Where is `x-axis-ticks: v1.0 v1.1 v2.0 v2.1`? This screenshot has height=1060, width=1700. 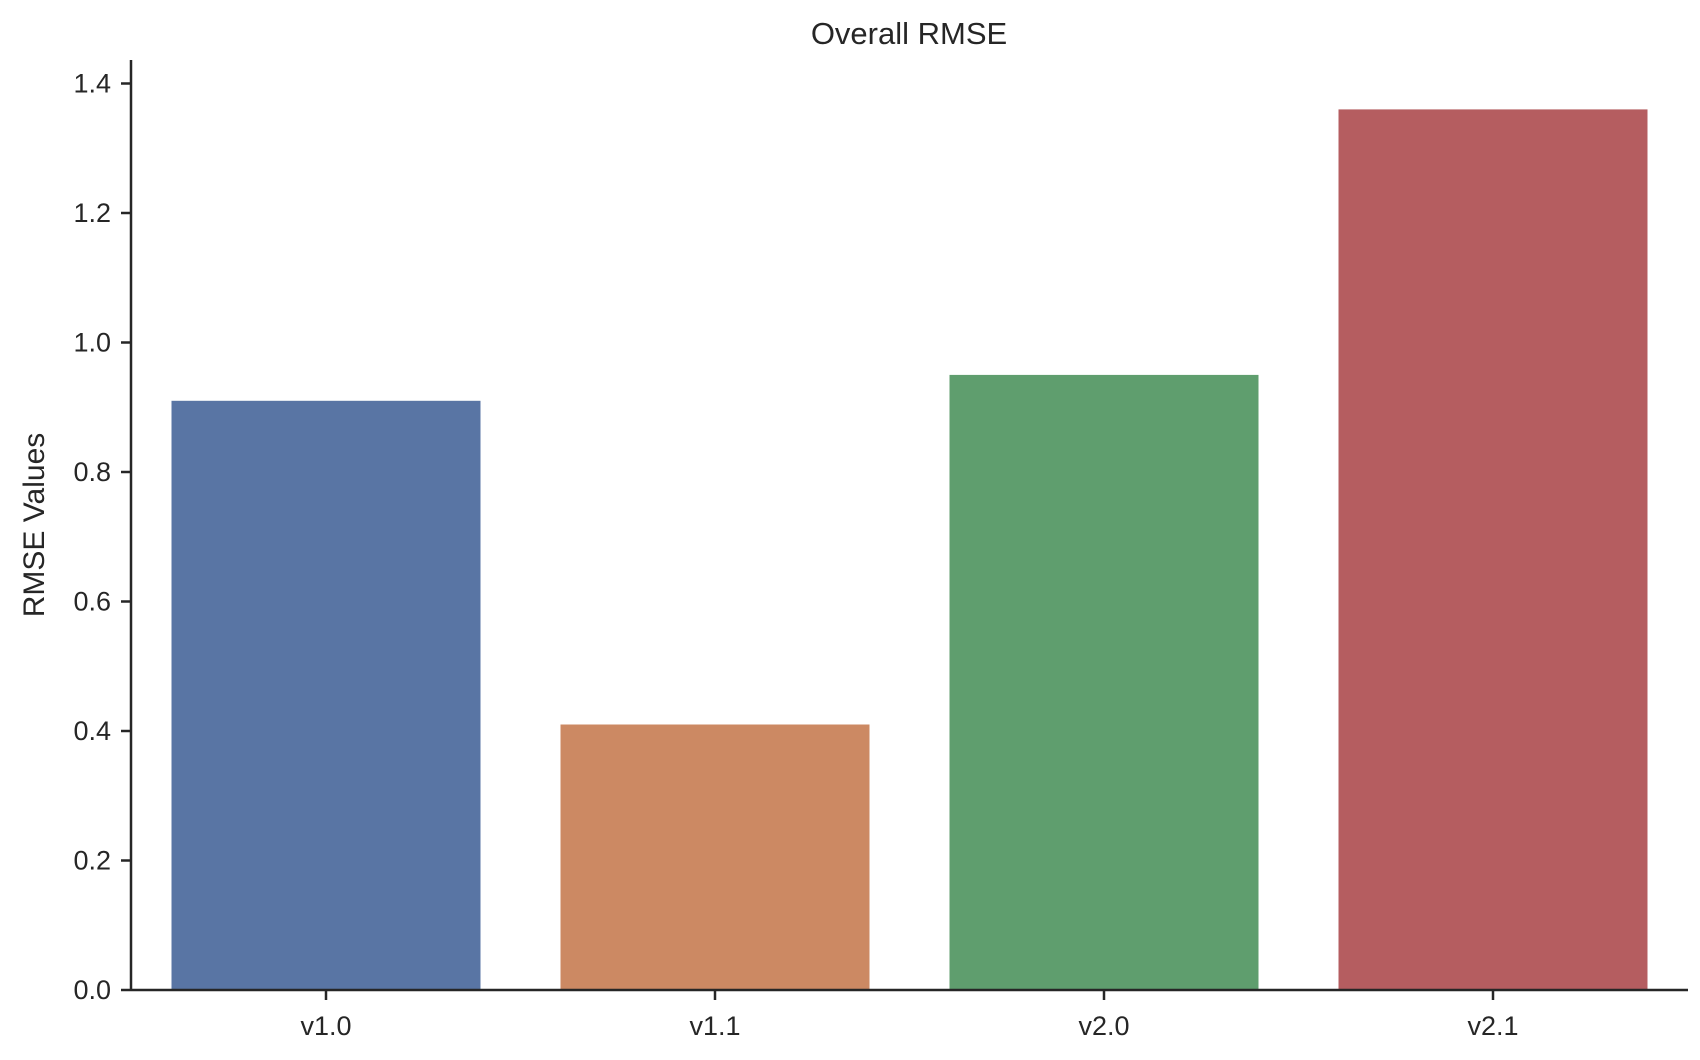 x-axis-ticks: v1.0 v1.1 v2.0 v2.1 is located at coordinates (909, 1015).